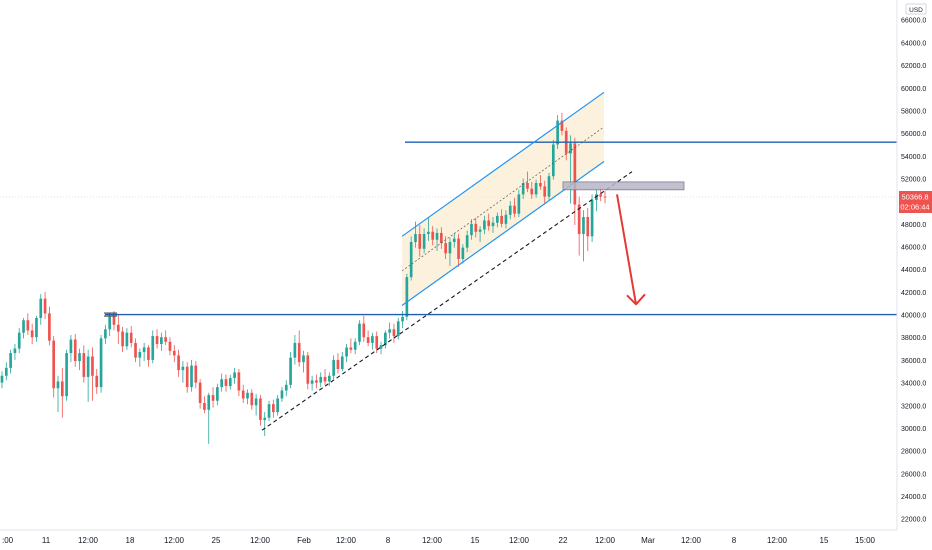 The image size is (932, 550). Describe the element at coordinates (503, 164) in the screenshot. I see `channel-upper-line` at that location.